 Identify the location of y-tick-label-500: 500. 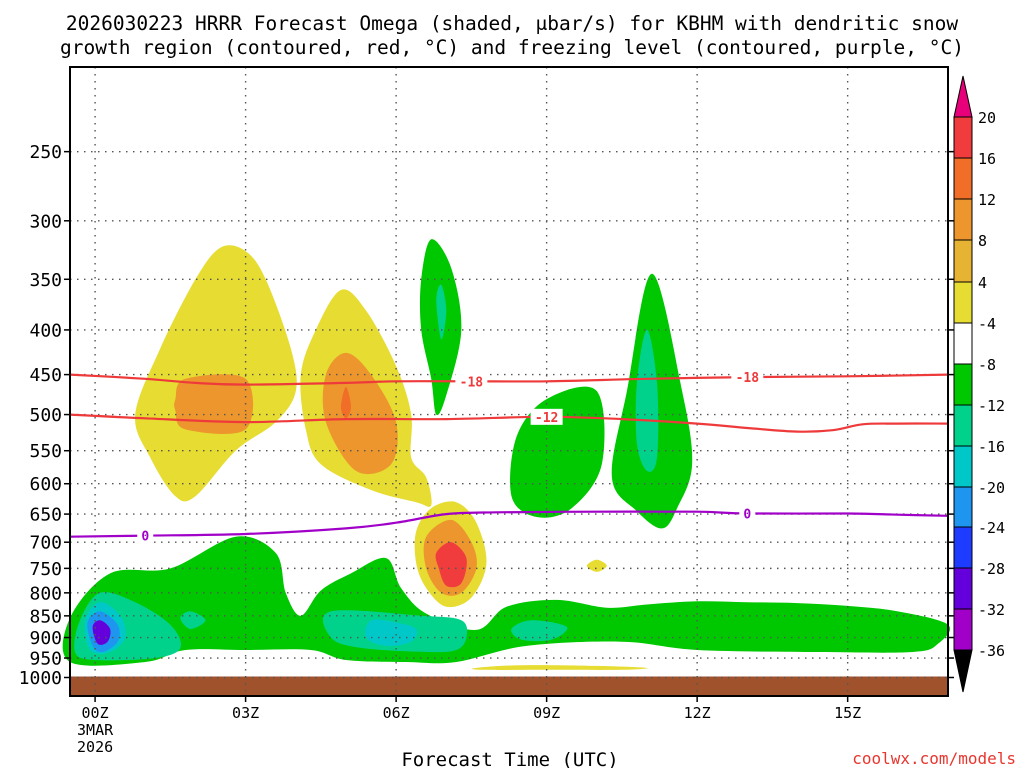
(45, 415).